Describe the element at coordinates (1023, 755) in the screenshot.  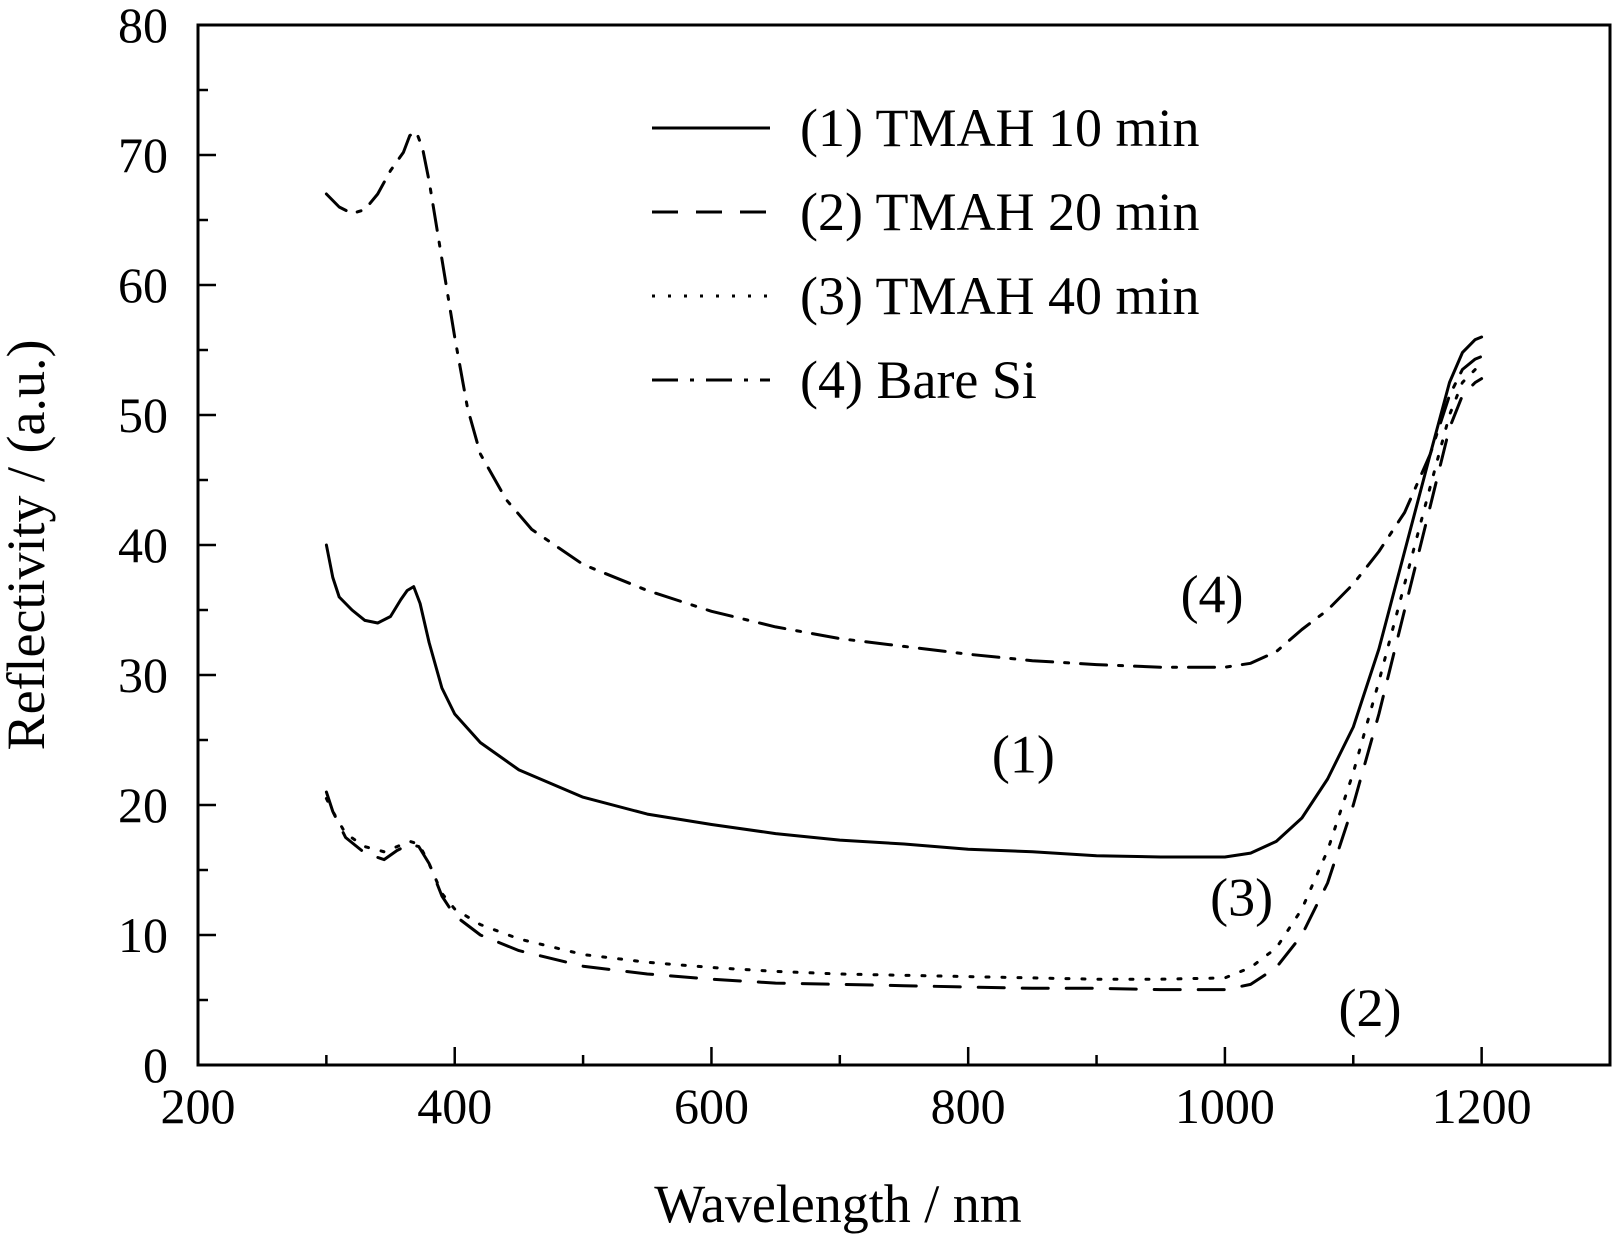
I see `series-annotation-1: (1)` at that location.